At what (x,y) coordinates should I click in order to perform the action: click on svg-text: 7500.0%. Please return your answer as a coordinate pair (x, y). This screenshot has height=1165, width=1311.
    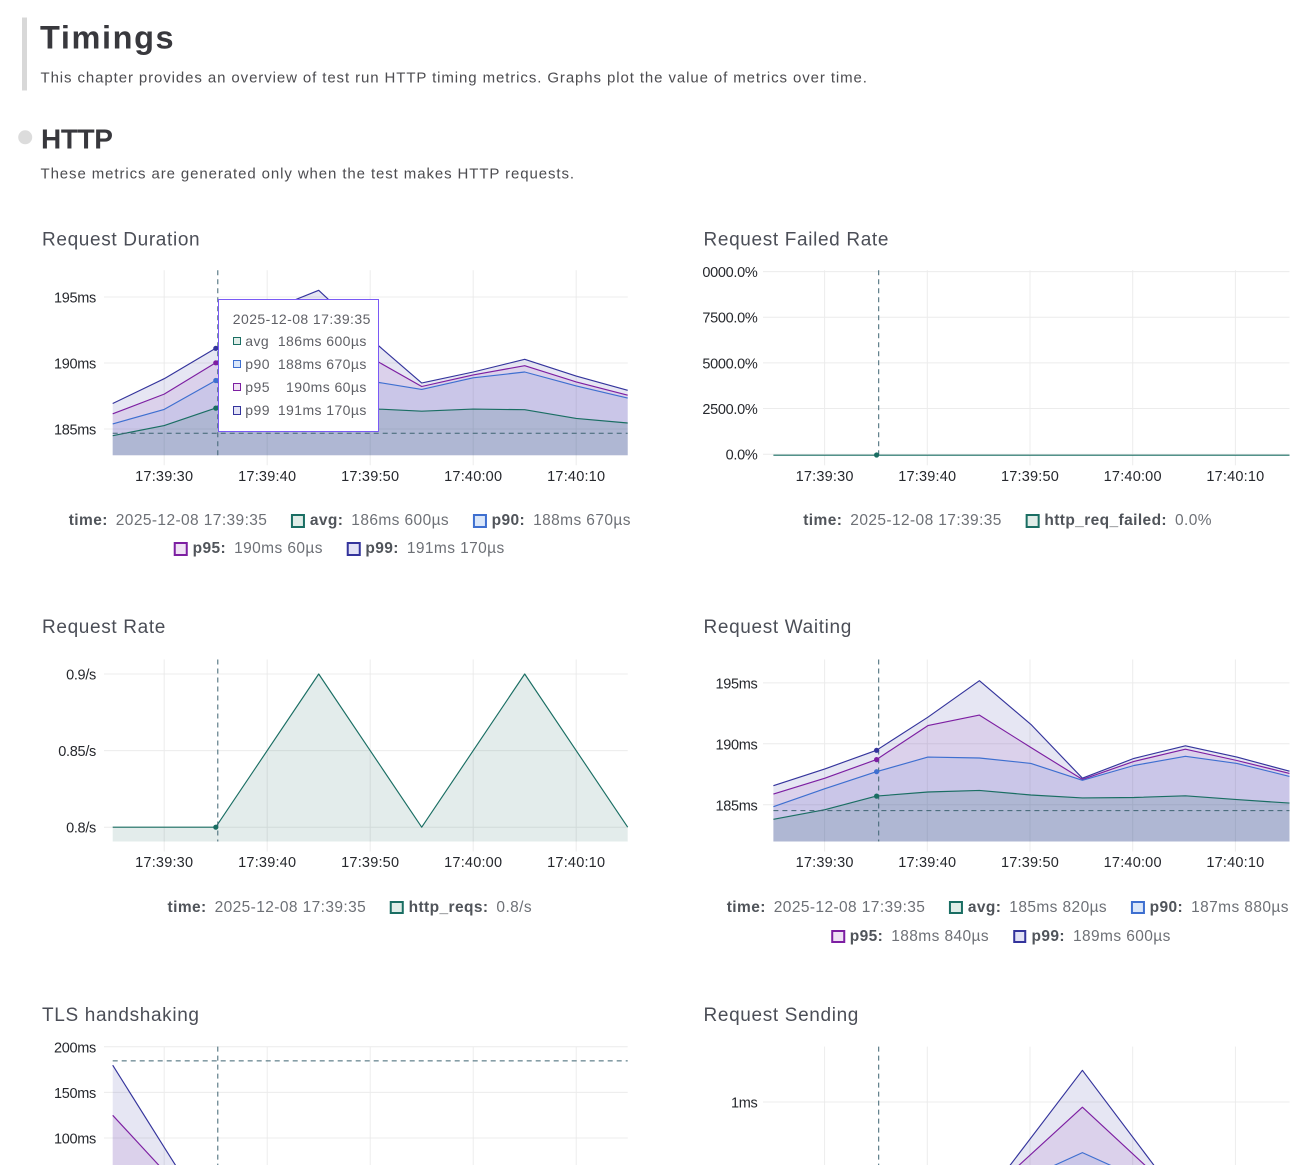
    Looking at the image, I should click on (730, 319).